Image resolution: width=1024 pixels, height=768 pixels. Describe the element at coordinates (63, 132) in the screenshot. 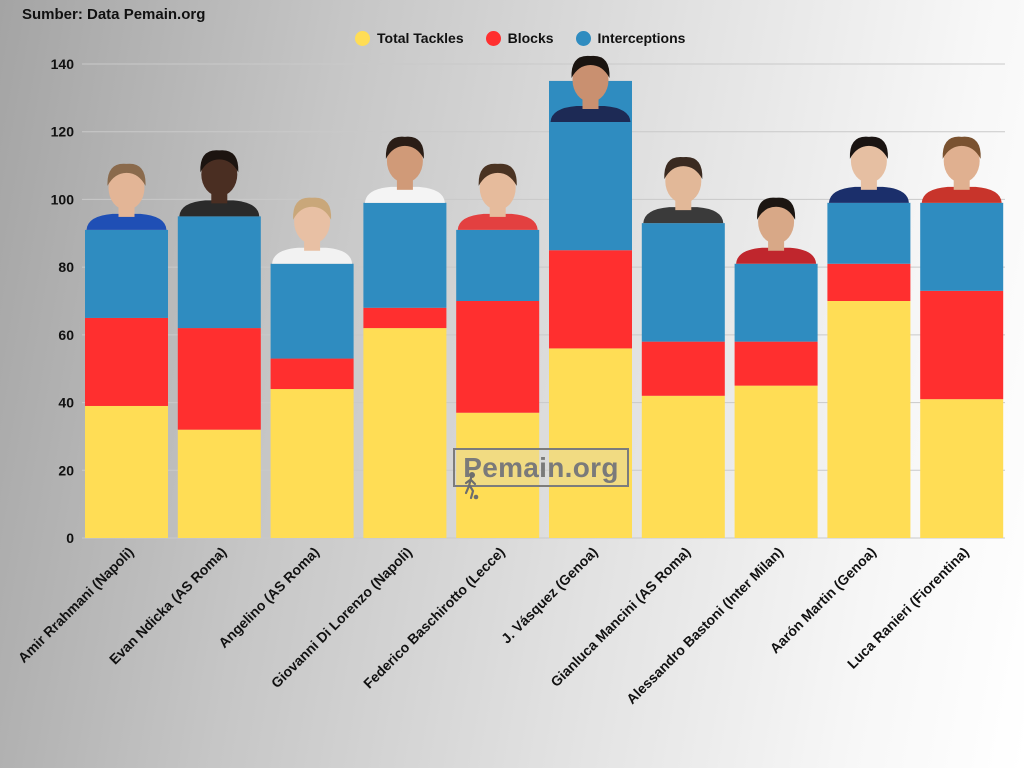

I see `y-tick-label: 120` at that location.